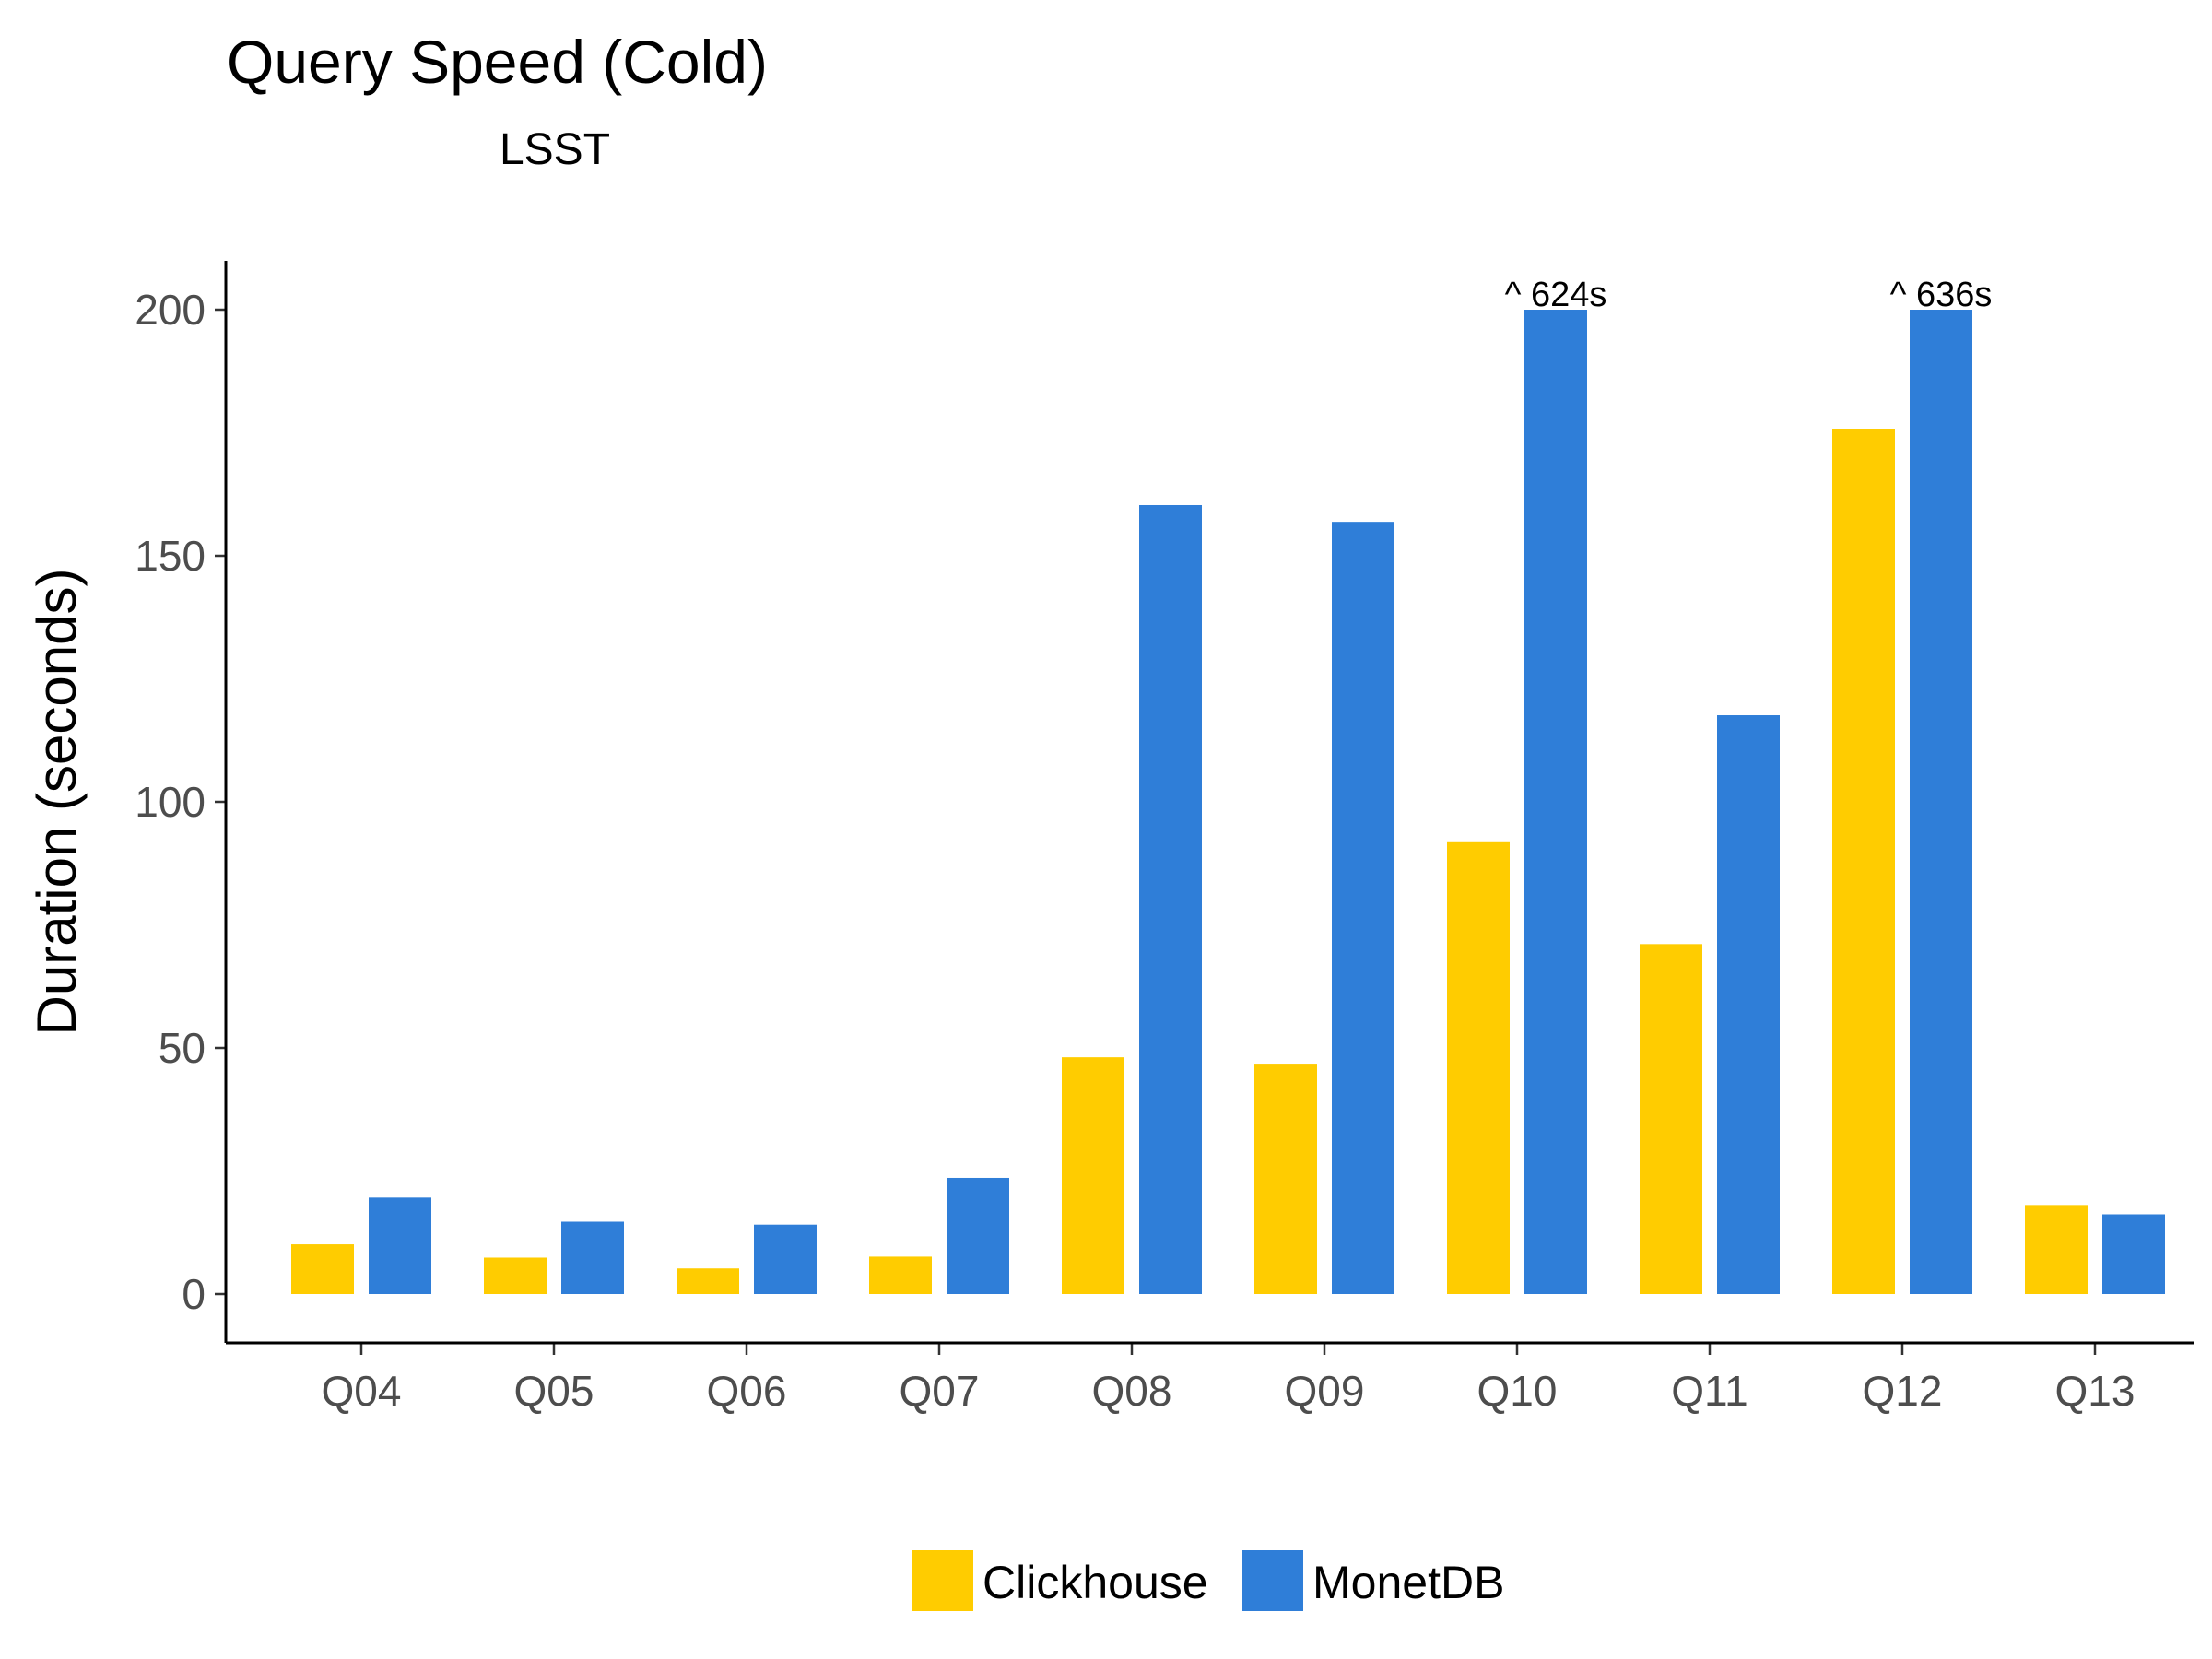 Image resolution: width=2212 pixels, height=1659 pixels. What do you see at coordinates (1517, 1391) in the screenshot?
I see `x-tick-label: Q10` at bounding box center [1517, 1391].